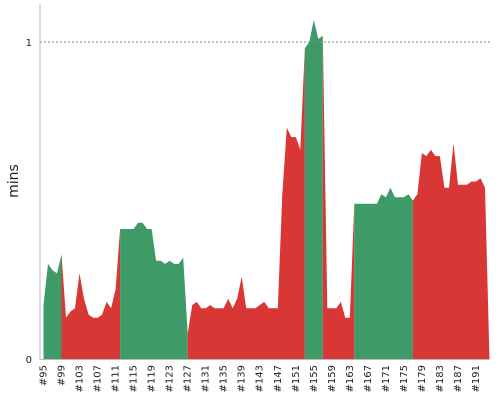  What do you see at coordinates (29, 360) in the screenshot?
I see `y-tick-label: 0` at bounding box center [29, 360].